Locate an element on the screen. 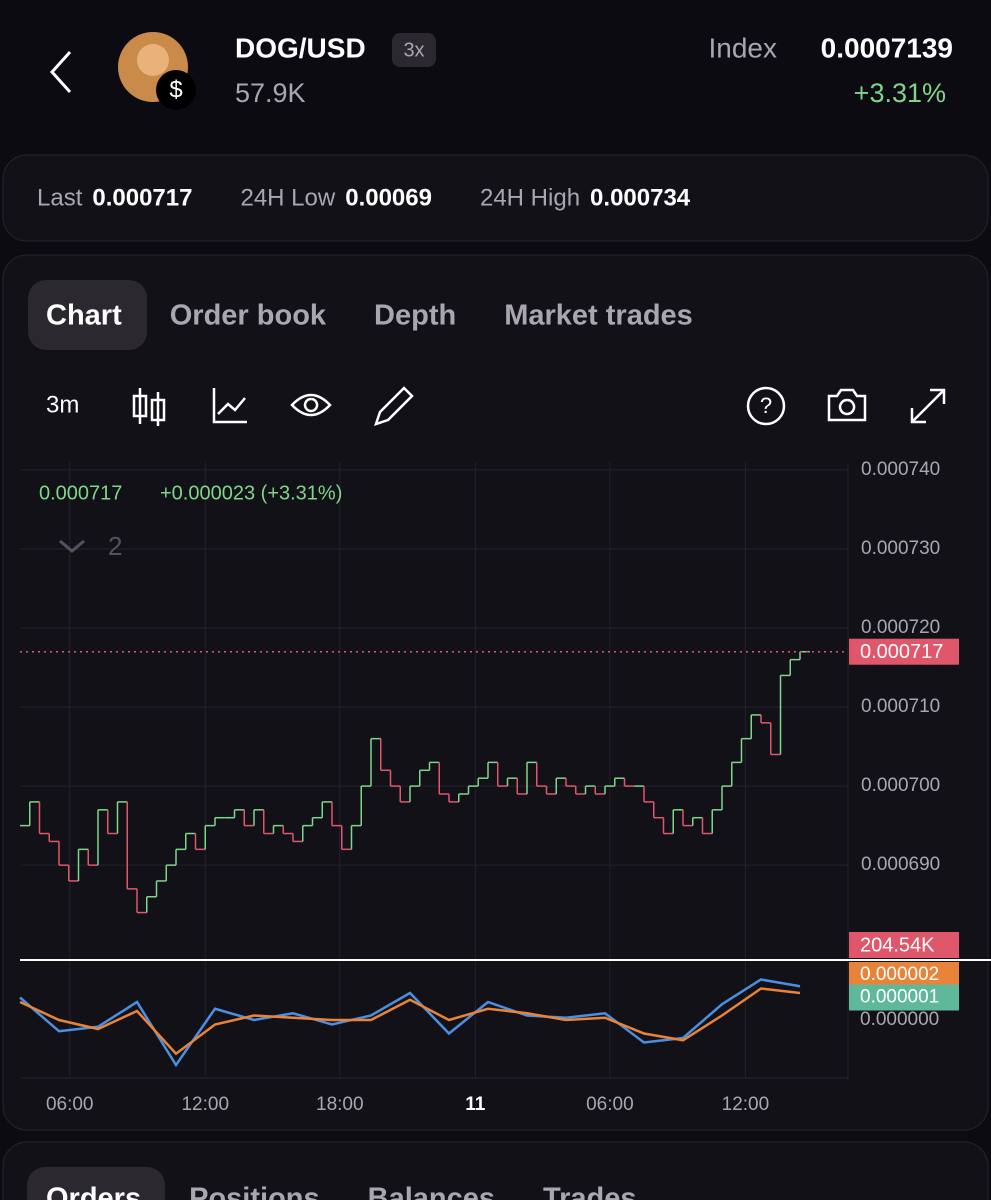 The width and height of the screenshot is (991, 1200). stat-label: 24H Low is located at coordinates (287, 197).